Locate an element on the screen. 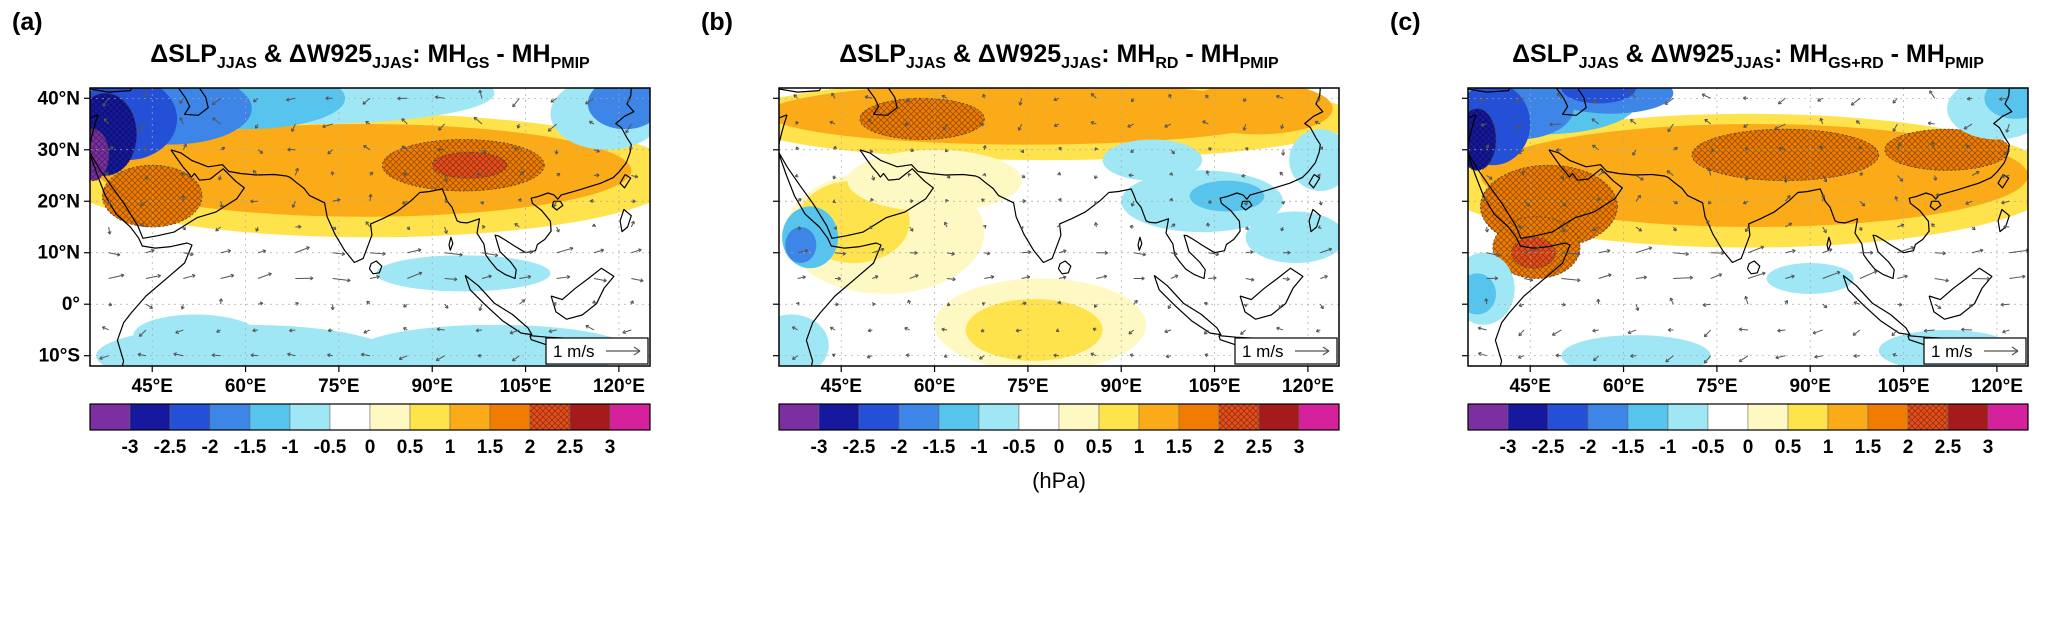 The width and height of the screenshot is (2067, 640). colorbar-tick-label: 3 is located at coordinates (610, 447).